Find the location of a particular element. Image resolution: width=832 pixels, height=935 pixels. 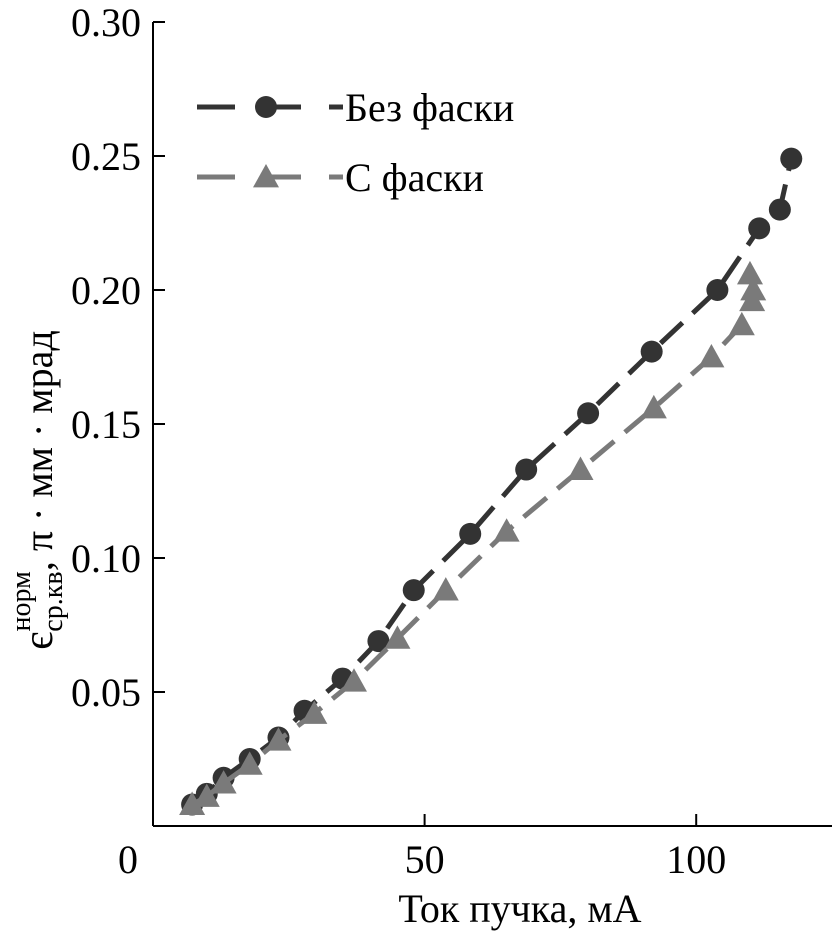

y-axis-label: єср.квнорм, π · мм · мрад is located at coordinates (37, 489).